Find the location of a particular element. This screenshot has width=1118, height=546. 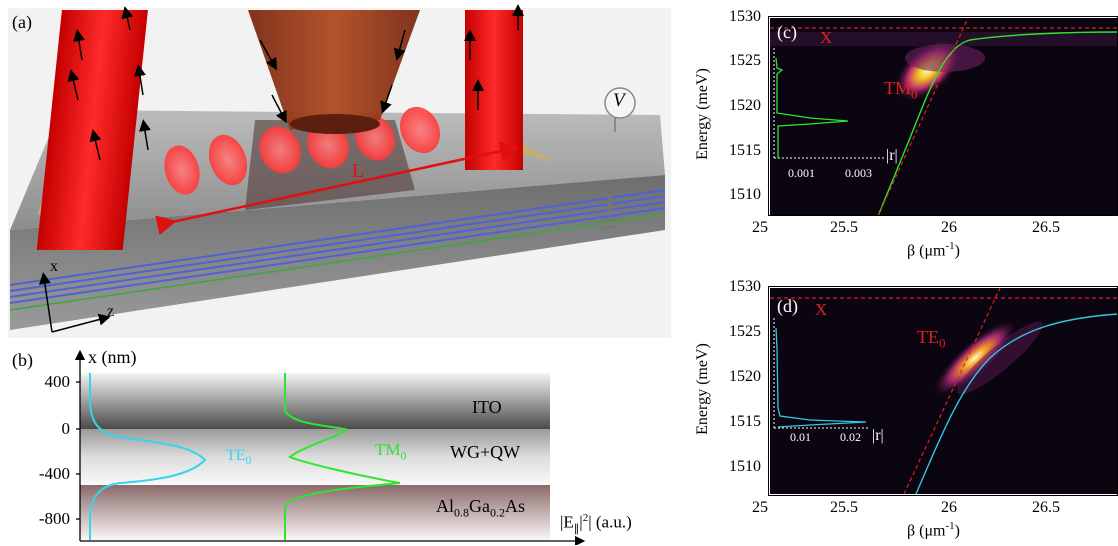

b-ytick-m800: -800 is located at coordinates (54, 518).